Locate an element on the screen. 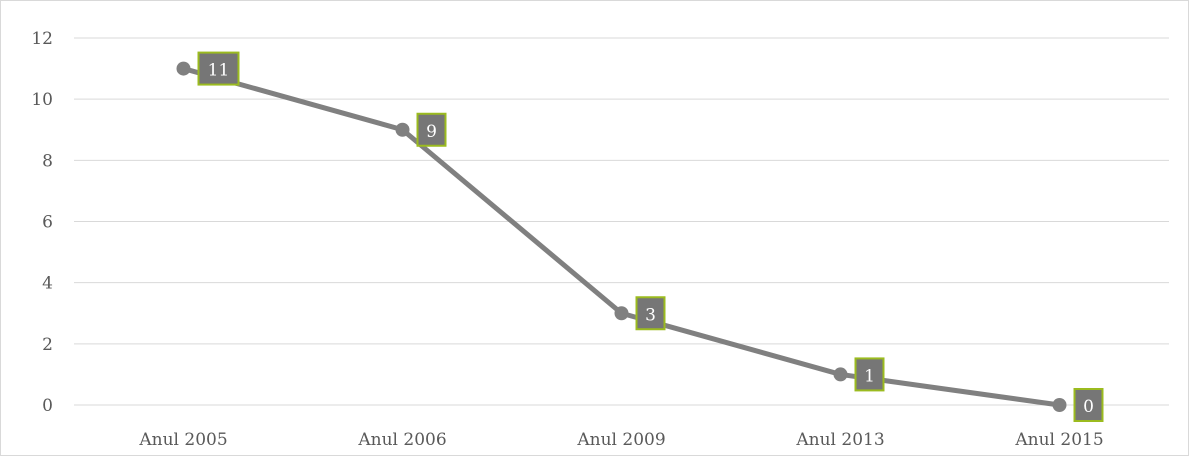  x-tick-label: Anul 2006 is located at coordinates (401, 440).